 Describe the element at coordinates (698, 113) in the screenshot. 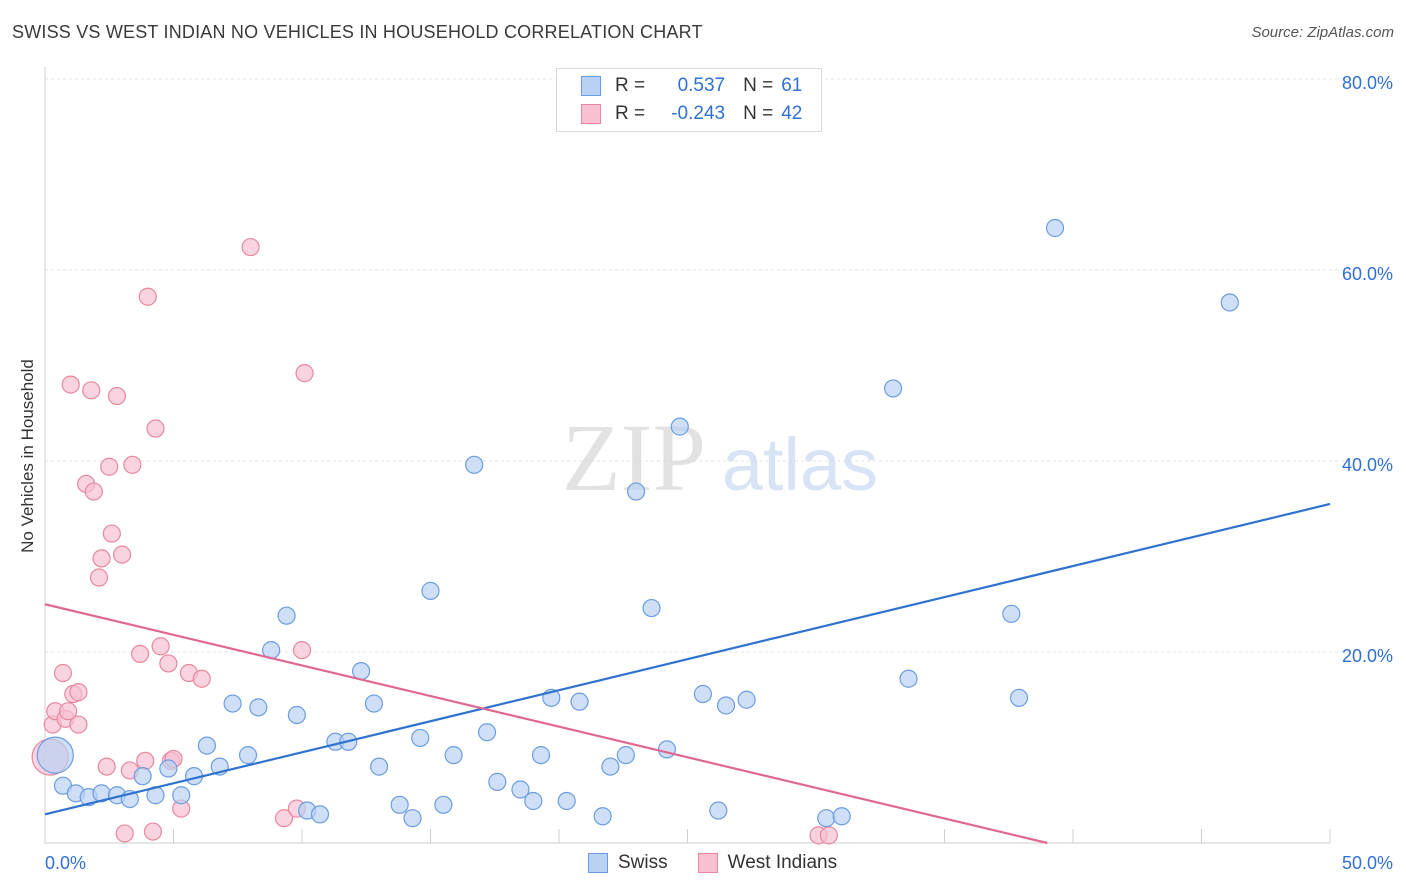

I see `west-indians-r-value: -0.243` at that location.